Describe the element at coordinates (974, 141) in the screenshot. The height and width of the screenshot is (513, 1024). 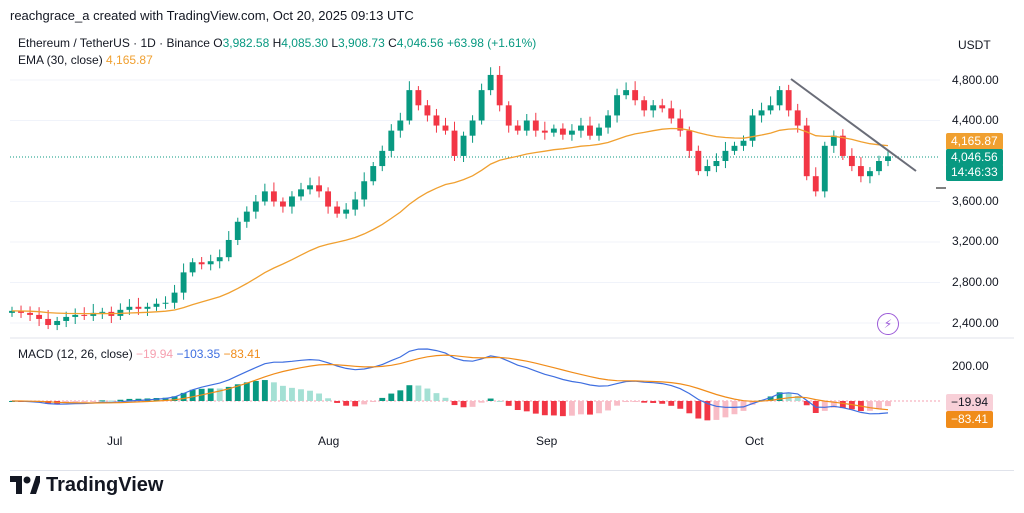
I see `ema-price-tag: 4,165.87` at that location.